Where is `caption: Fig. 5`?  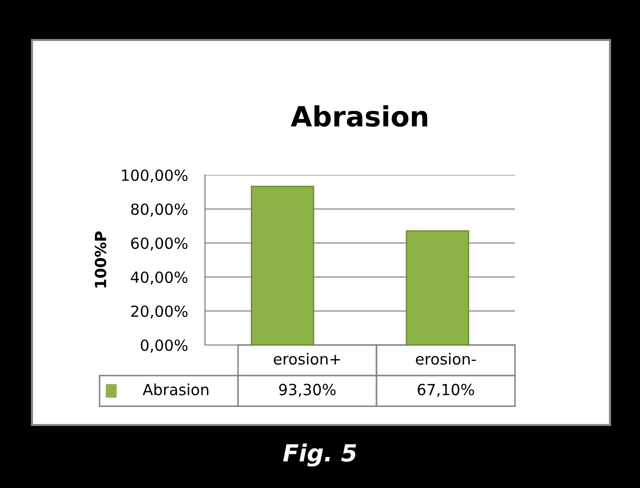
caption: Fig. 5 is located at coordinates (319, 455).